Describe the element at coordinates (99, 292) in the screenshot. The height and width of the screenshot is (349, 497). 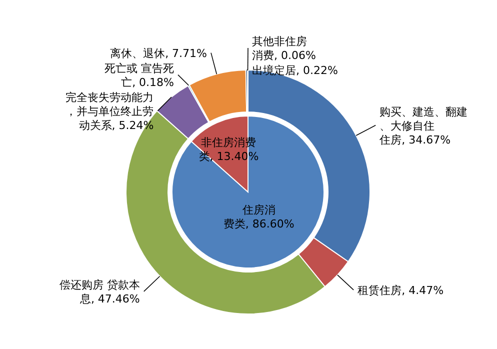
I see `slice-label: 偿还购房 贷款本息, 47.46%` at that location.